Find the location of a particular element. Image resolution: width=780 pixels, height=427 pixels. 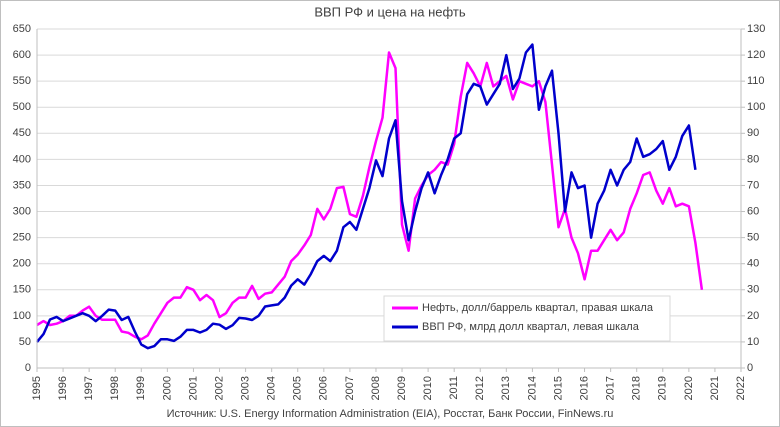

y-tick-label: 600 is located at coordinates (22, 55).